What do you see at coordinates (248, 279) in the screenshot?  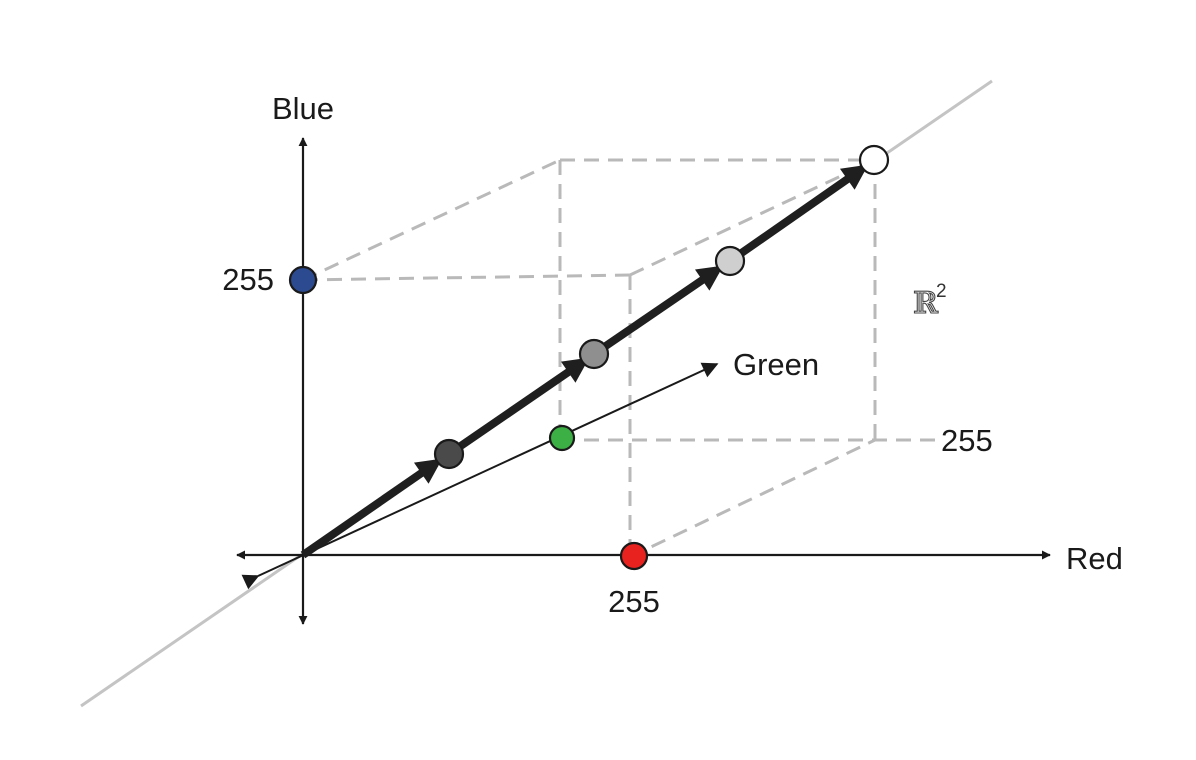 I see `blue-max-label: 255` at bounding box center [248, 279].